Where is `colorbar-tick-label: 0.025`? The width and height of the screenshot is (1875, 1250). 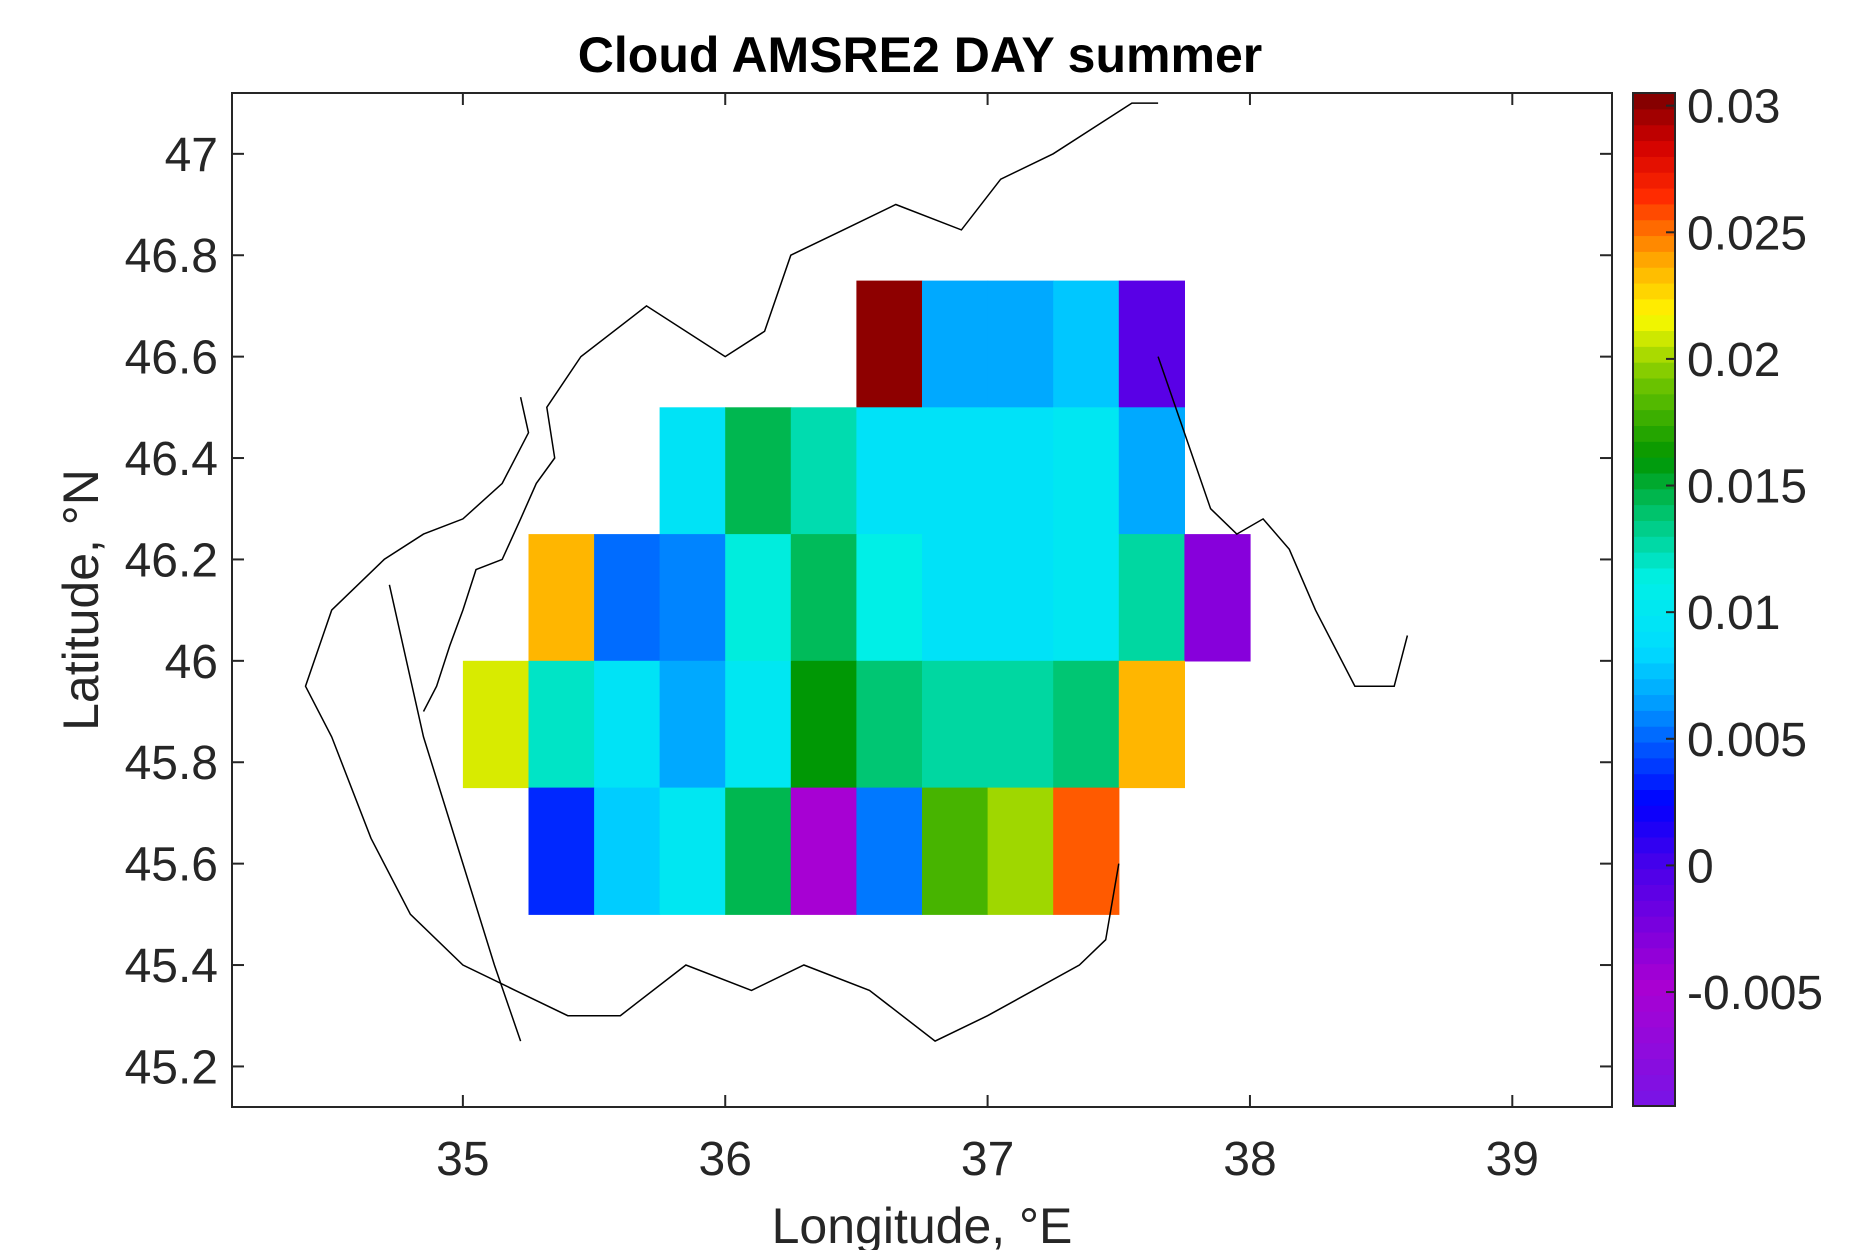 colorbar-tick-label: 0.025 is located at coordinates (1747, 233).